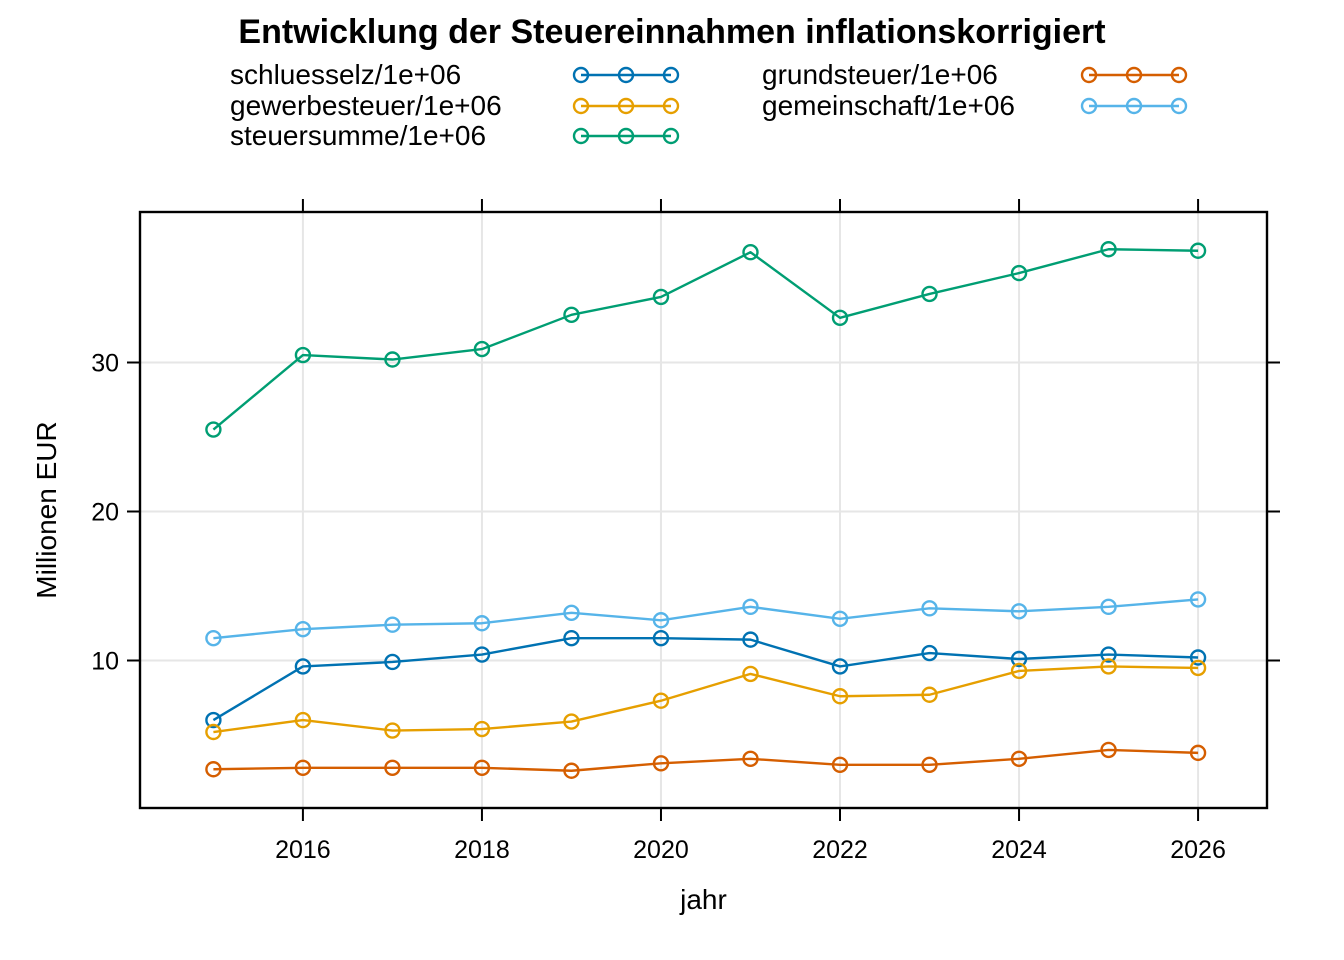 The width and height of the screenshot is (1344, 960). Describe the element at coordinates (706, 619) in the screenshot. I see `series-line-gemeinschaft` at that location.